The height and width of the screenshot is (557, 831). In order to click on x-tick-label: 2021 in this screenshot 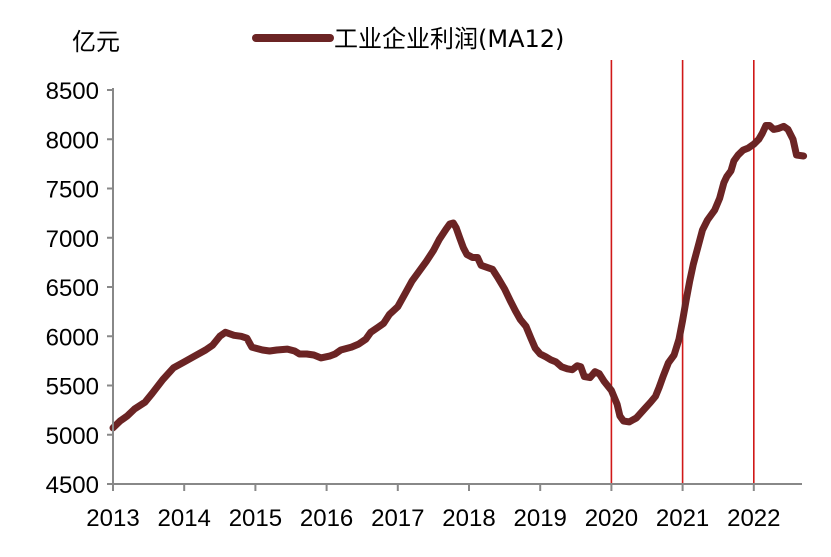, I will do `click(682, 518)`.